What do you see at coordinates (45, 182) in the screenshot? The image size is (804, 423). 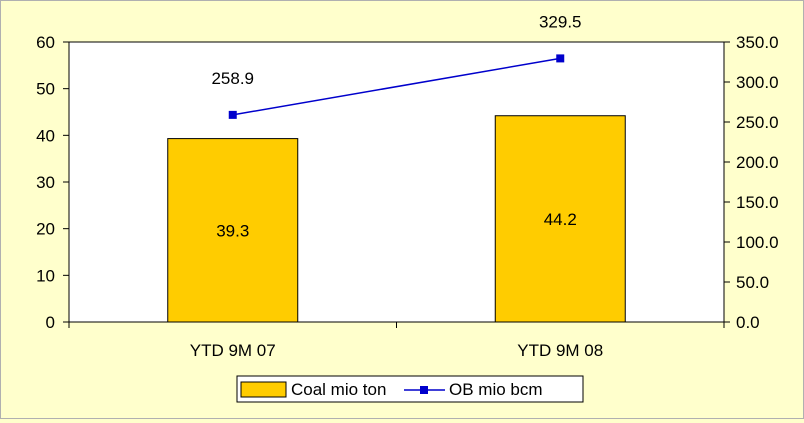 I see `left-tick-label-3: 30` at bounding box center [45, 182].